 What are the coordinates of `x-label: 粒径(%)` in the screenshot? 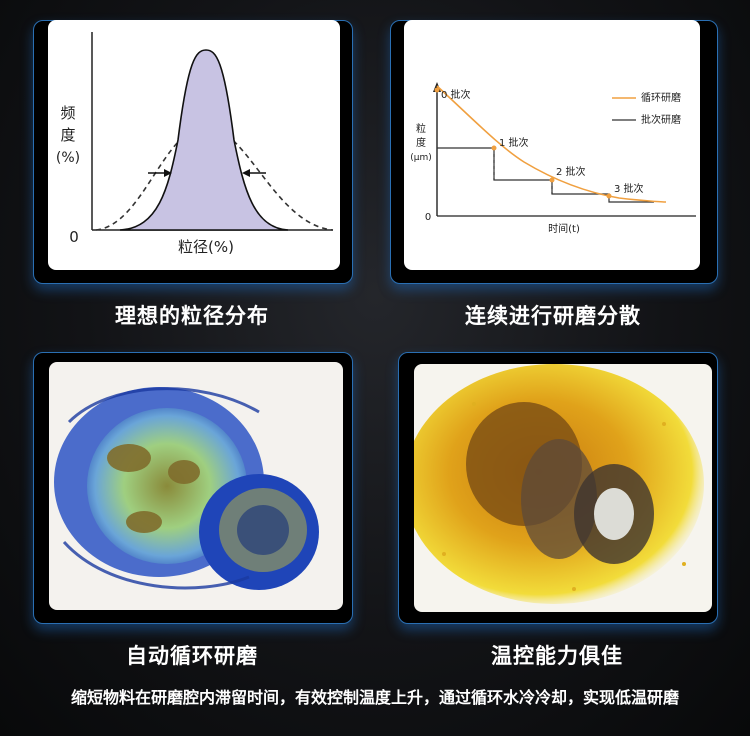 It's located at (206, 247).